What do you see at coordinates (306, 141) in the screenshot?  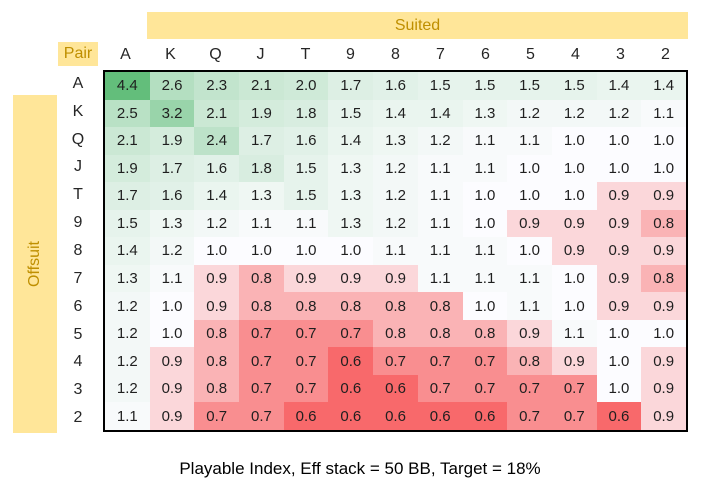 I see `heatmap-cell-QT: 1.6` at bounding box center [306, 141].